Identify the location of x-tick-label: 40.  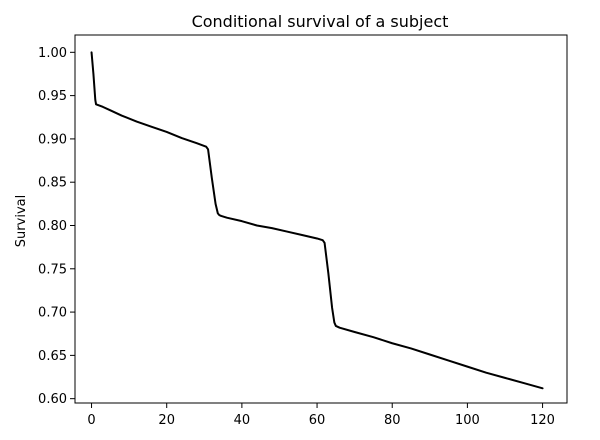
(242, 420).